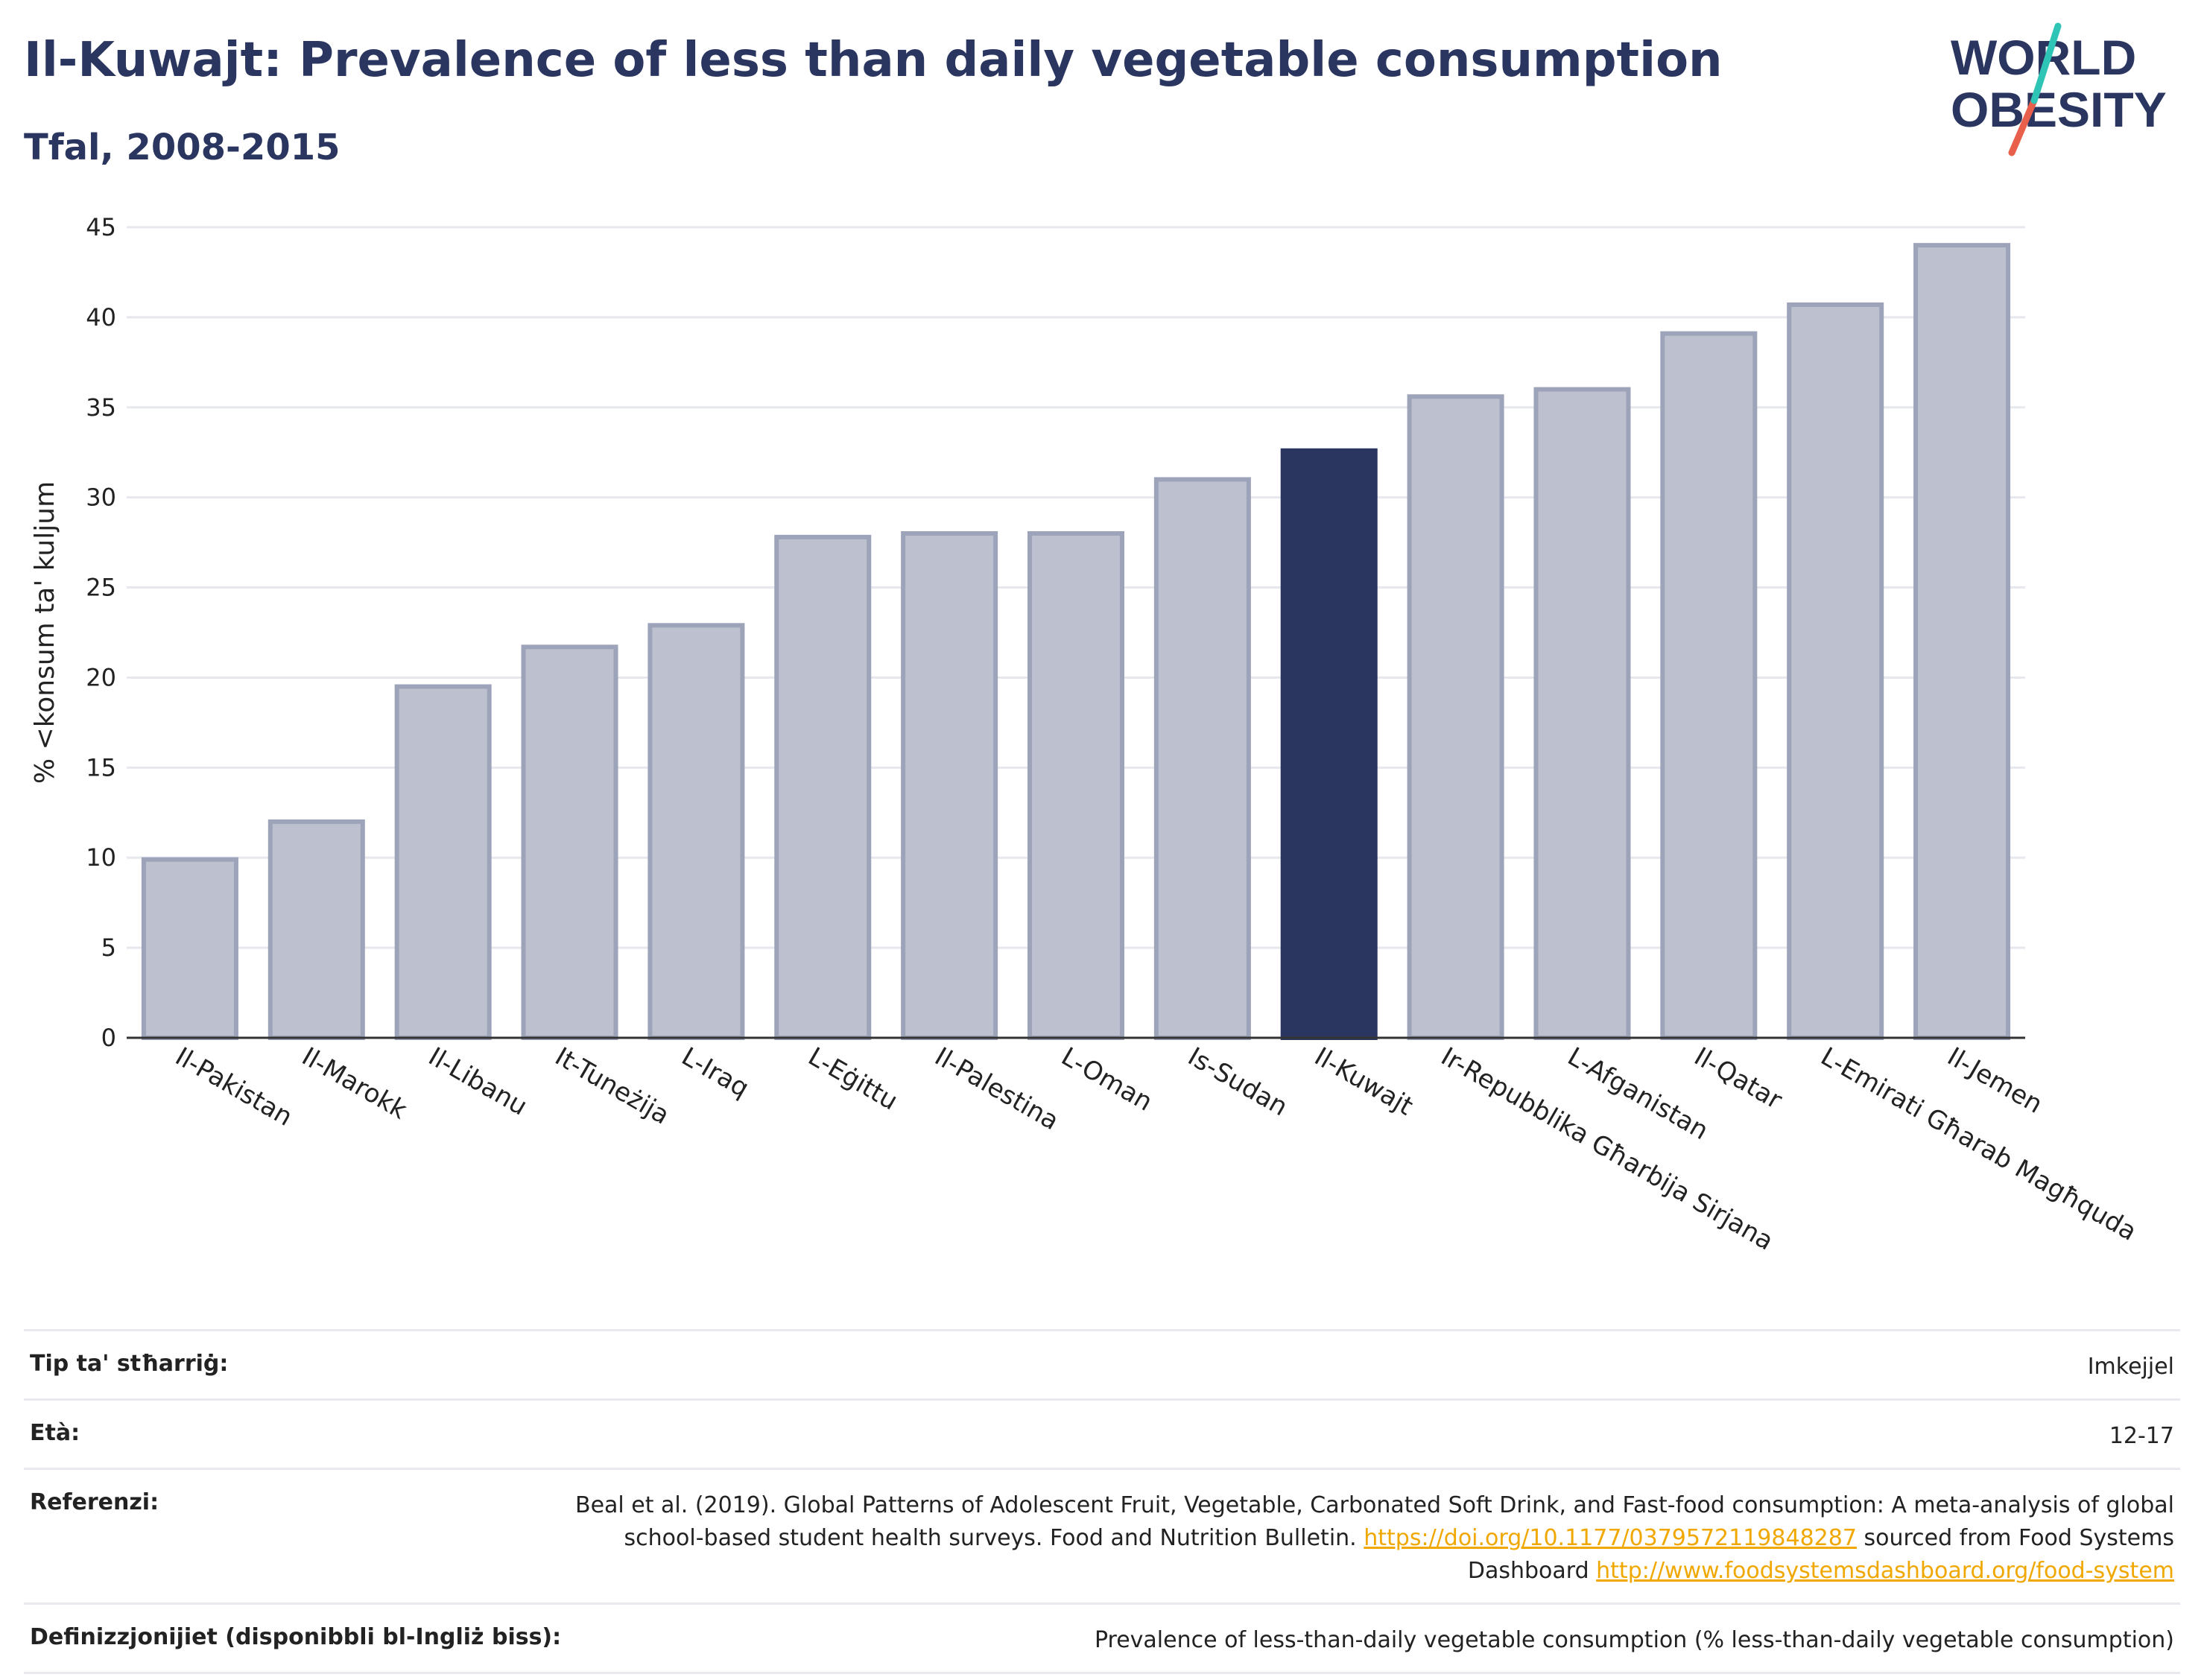 Image resolution: width=2204 pixels, height=1680 pixels. Describe the element at coordinates (477, 1081) in the screenshot. I see `x-tick-label: Il-Libanu` at that location.